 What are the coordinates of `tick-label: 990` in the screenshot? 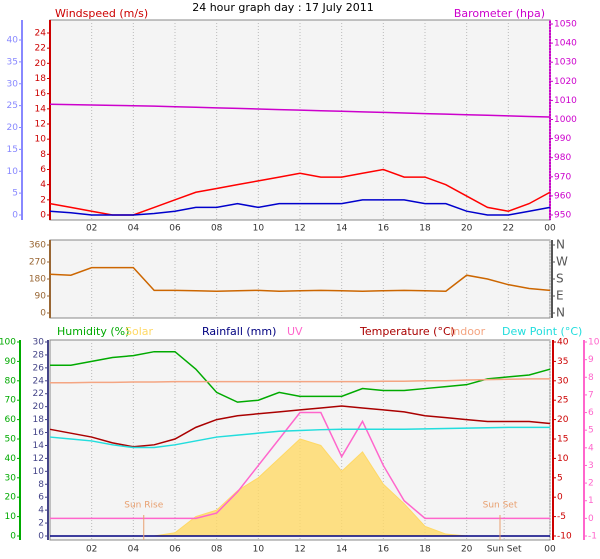 It's located at (562, 139).